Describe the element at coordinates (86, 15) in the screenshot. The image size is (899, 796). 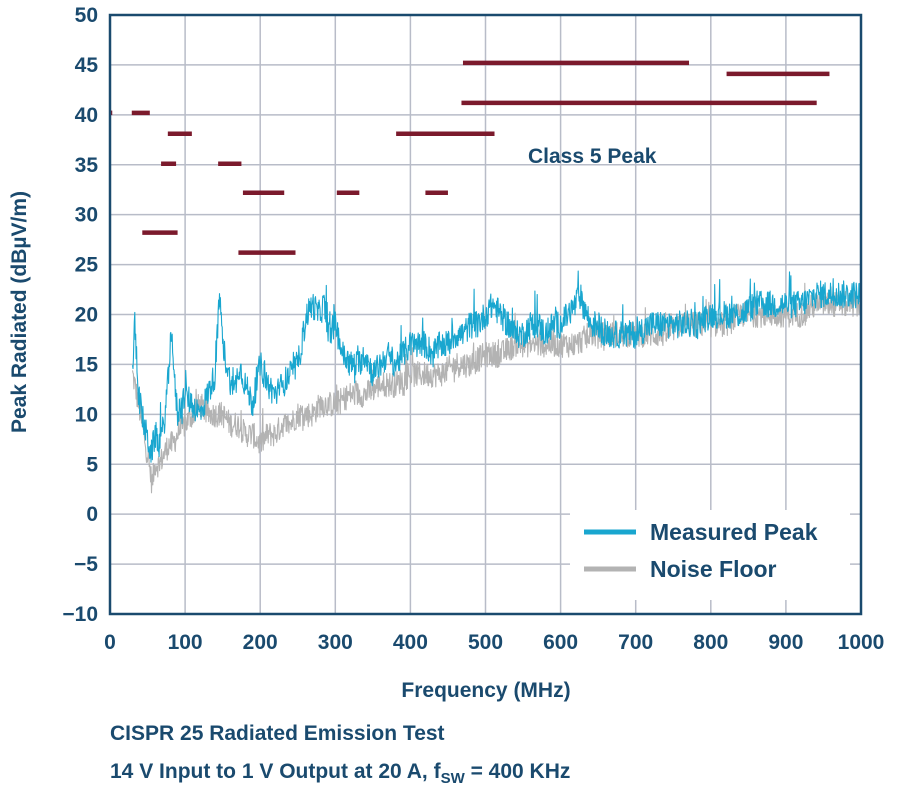
I see `y-tick-label: 50` at that location.